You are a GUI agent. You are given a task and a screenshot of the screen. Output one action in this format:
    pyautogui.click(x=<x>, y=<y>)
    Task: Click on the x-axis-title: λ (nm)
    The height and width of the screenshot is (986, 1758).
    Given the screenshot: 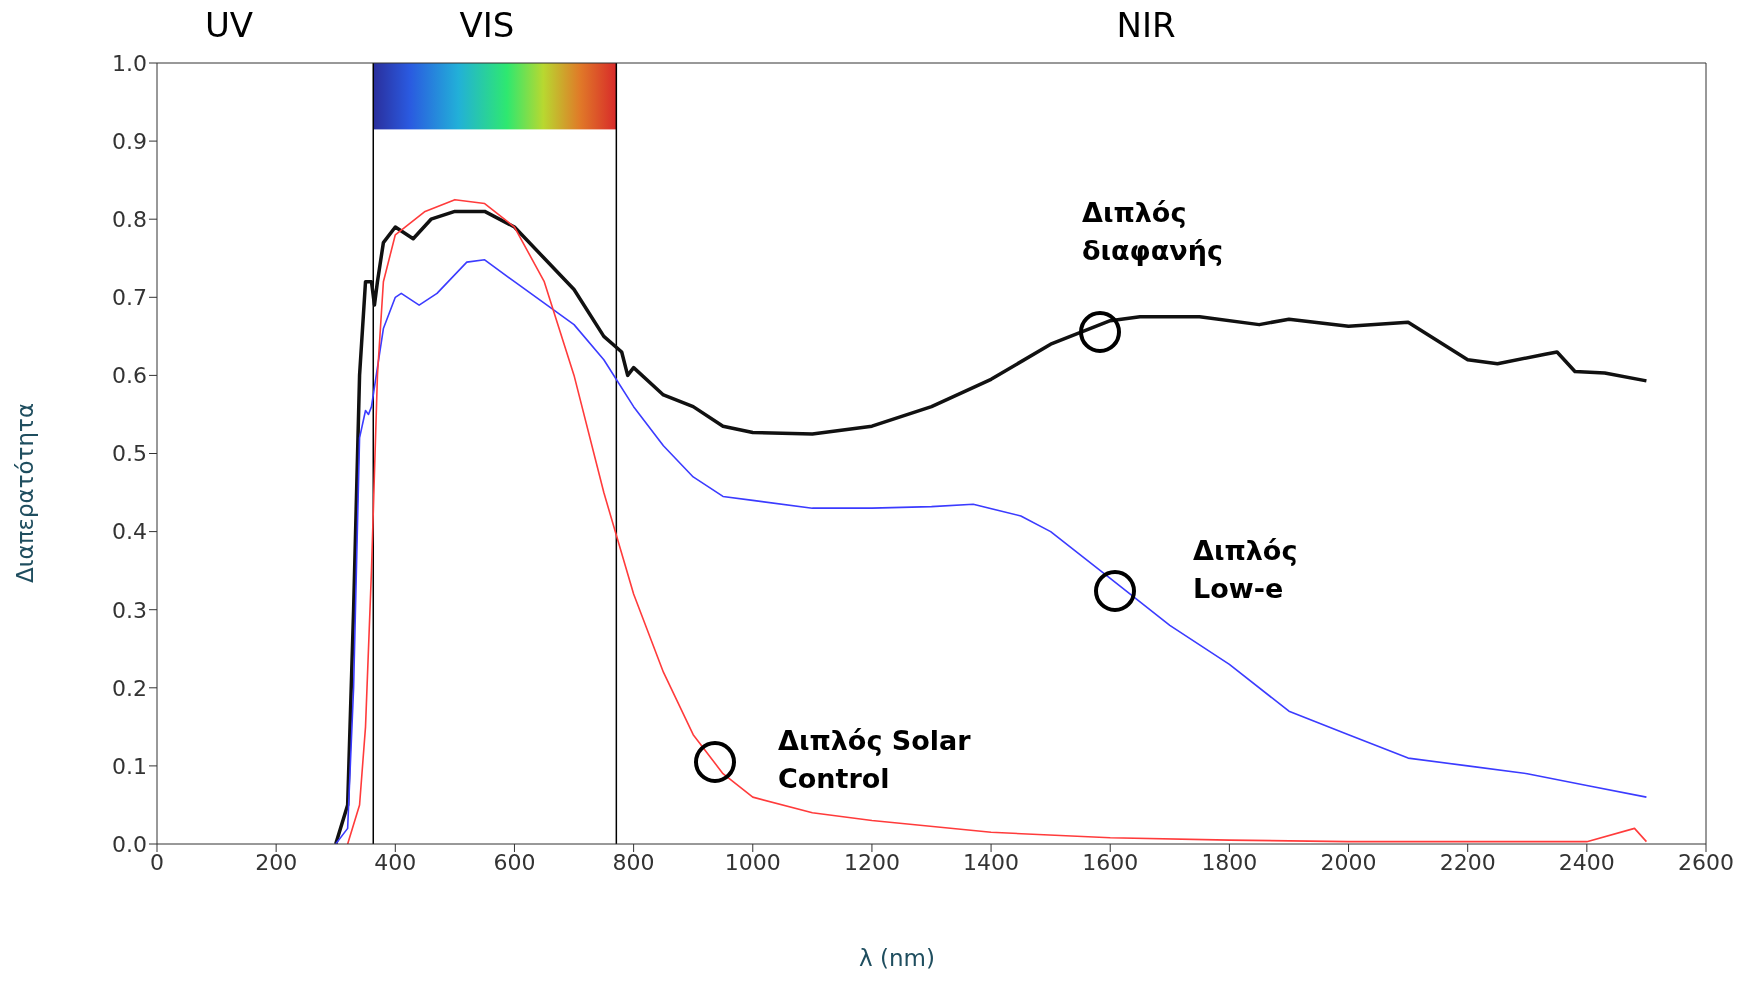 What is the action you would take?
    pyautogui.click(x=897, y=958)
    